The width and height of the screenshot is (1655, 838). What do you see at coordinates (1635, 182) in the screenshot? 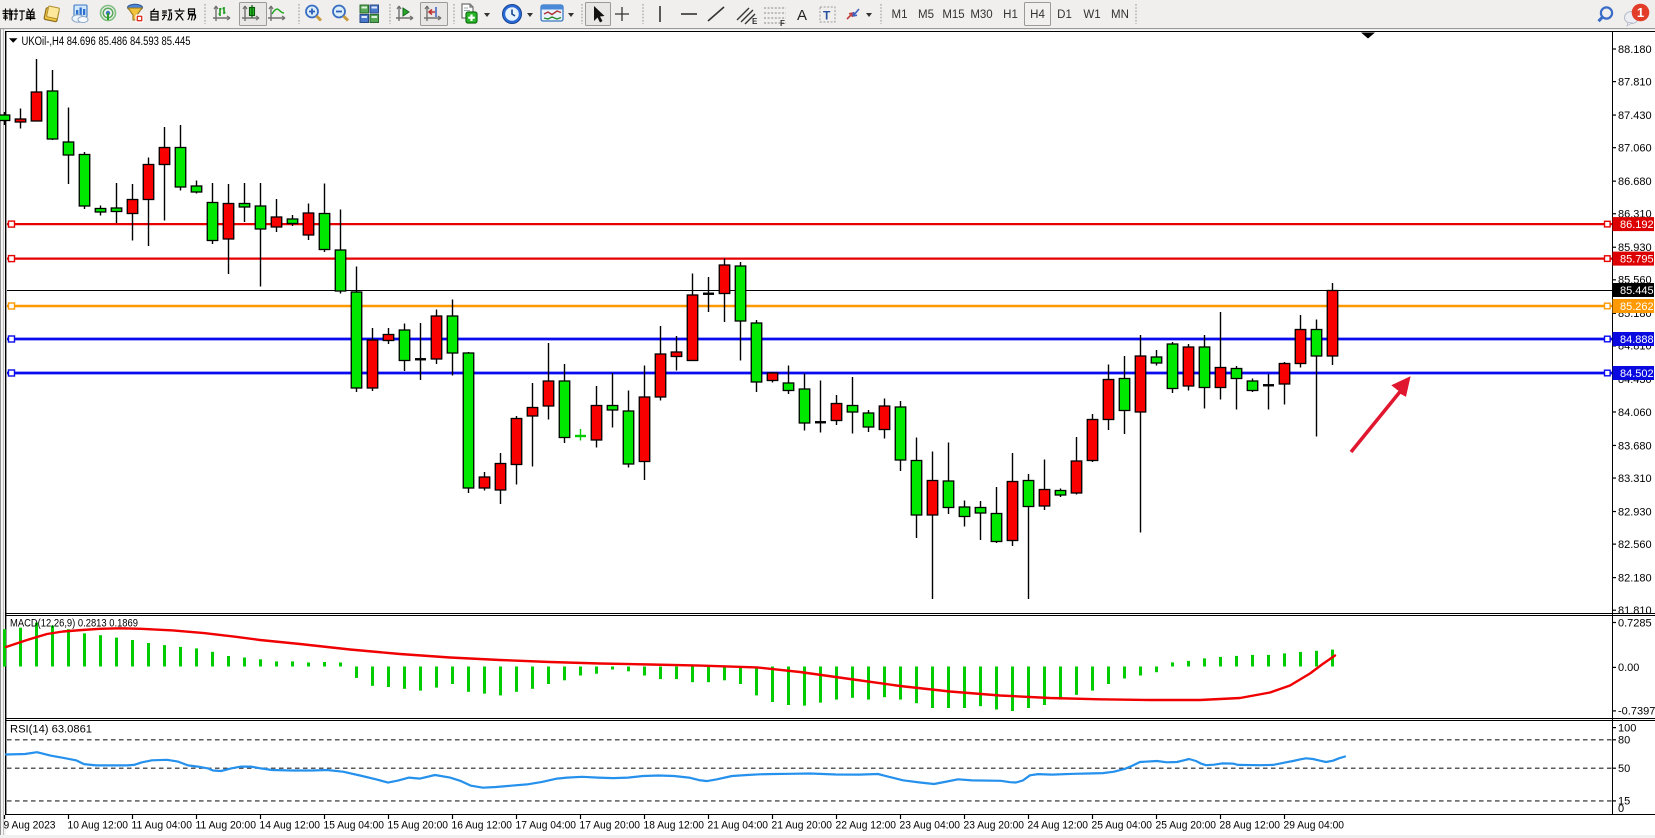
I see `svg-text: 86.680` at bounding box center [1635, 182].